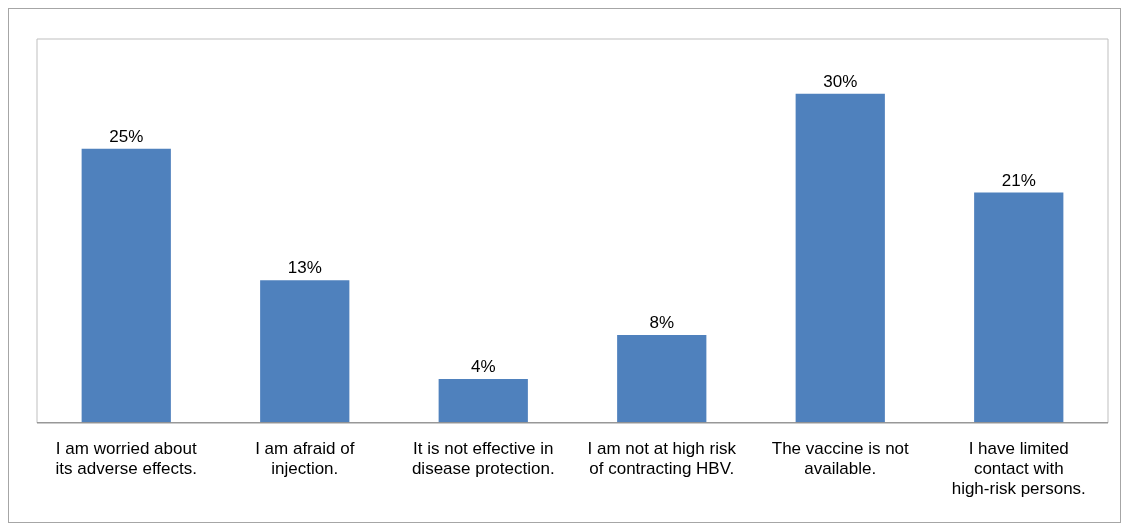 This screenshot has width=1129, height=531. Describe the element at coordinates (840, 458) in the screenshot. I see `x-tick-label: The vaccine is not available.` at that location.